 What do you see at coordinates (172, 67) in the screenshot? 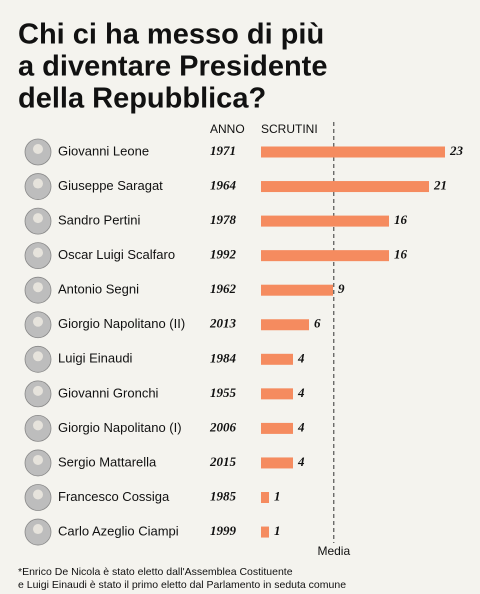
I see `chart-title: a diventare Presidente` at bounding box center [172, 67].